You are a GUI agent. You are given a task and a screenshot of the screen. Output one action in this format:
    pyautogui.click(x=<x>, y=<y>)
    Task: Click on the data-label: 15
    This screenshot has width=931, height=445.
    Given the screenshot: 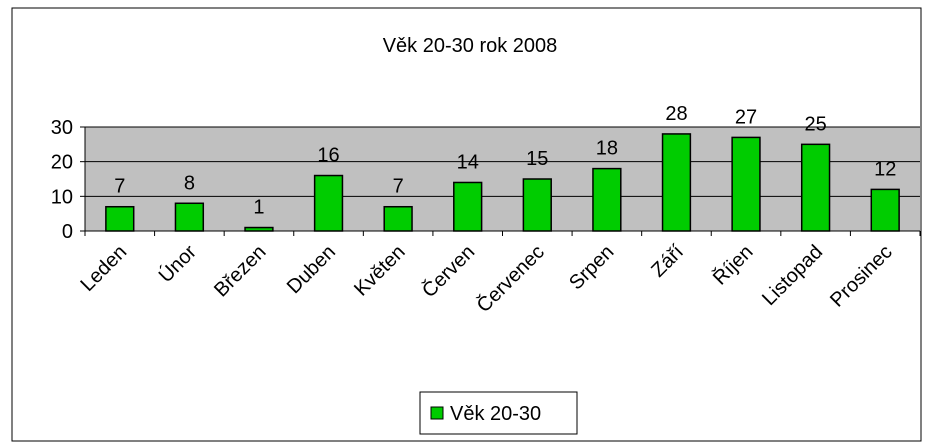 What is the action you would take?
    pyautogui.click(x=537, y=159)
    